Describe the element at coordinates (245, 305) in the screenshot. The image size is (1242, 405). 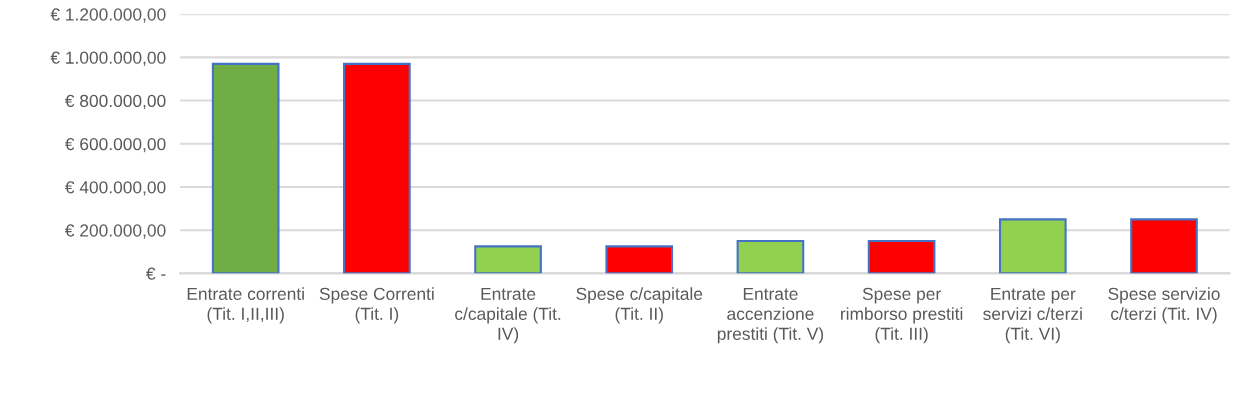
I see `x-tick-label: Entrate correnti (Tit. I,II,III)` at that location.